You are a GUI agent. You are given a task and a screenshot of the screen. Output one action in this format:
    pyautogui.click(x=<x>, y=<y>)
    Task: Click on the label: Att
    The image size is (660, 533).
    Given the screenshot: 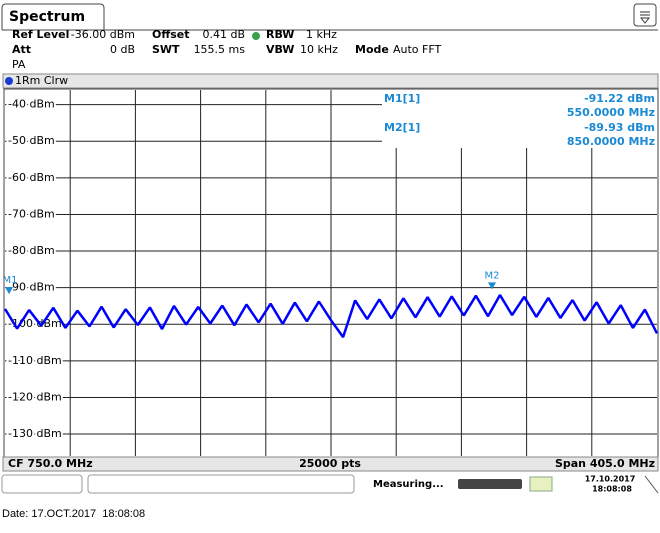 What is the action you would take?
    pyautogui.click(x=21, y=49)
    